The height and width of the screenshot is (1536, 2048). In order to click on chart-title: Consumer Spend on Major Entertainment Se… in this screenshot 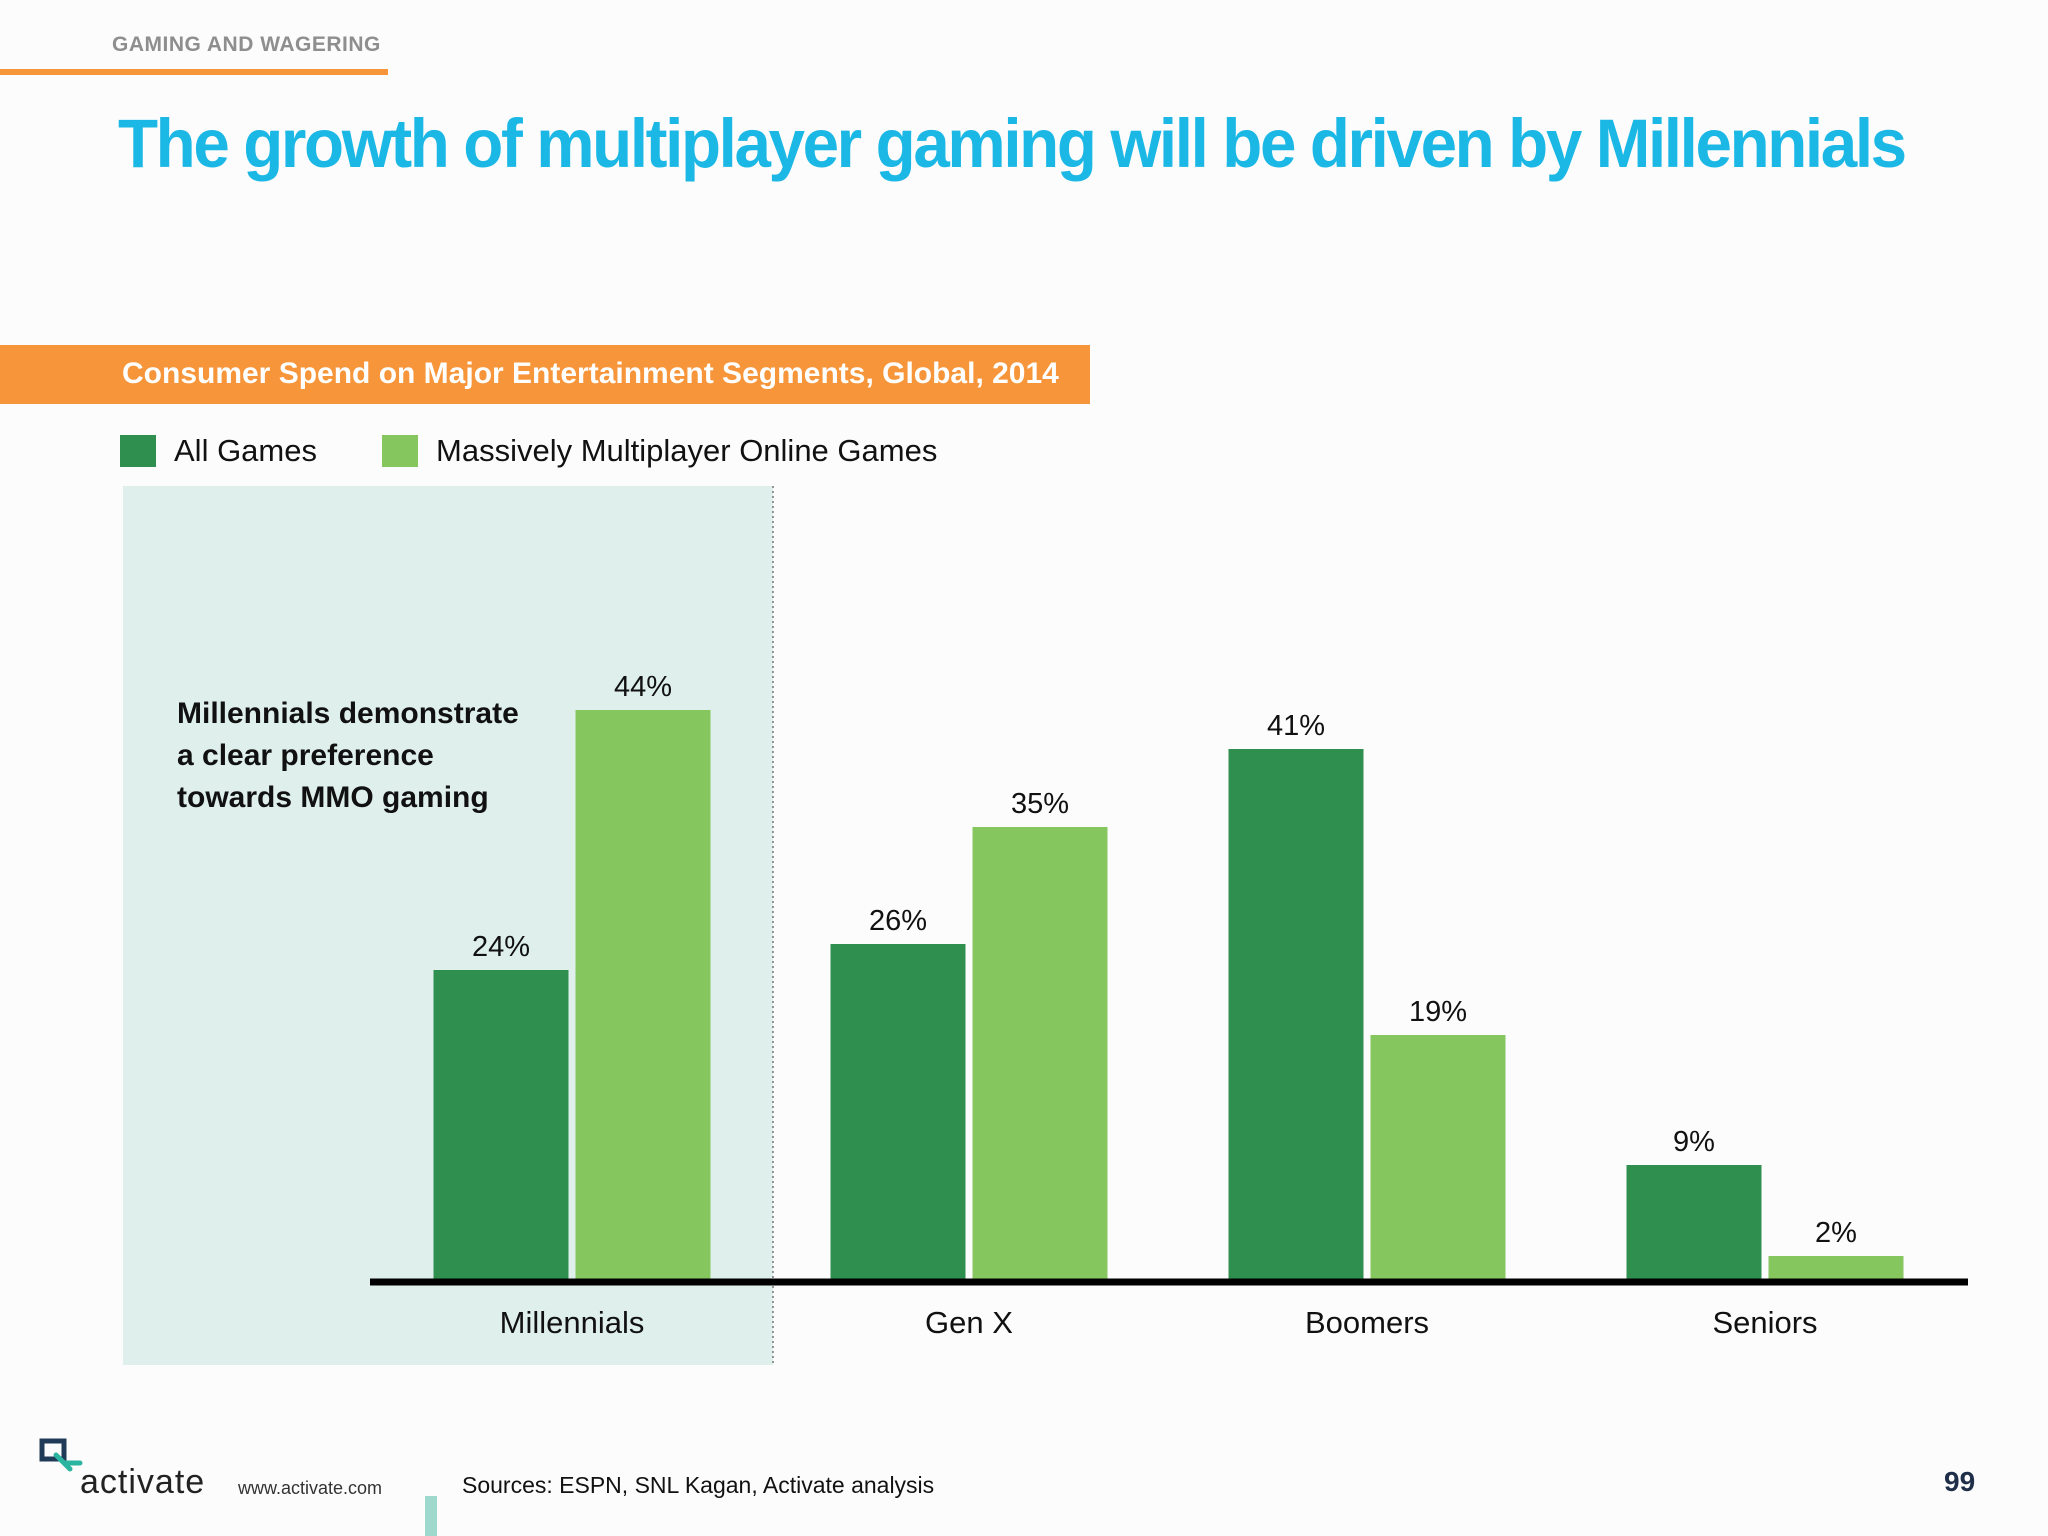, I will do `click(590, 373)`.